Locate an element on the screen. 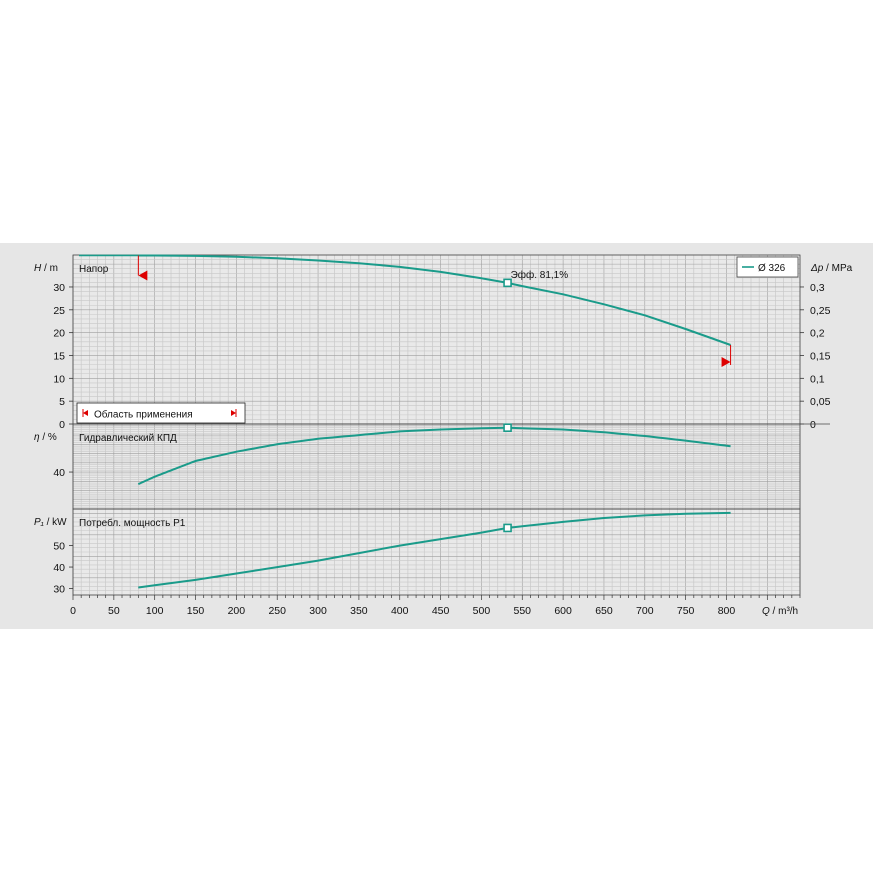  x-tick-label: 750 is located at coordinates (686, 611).